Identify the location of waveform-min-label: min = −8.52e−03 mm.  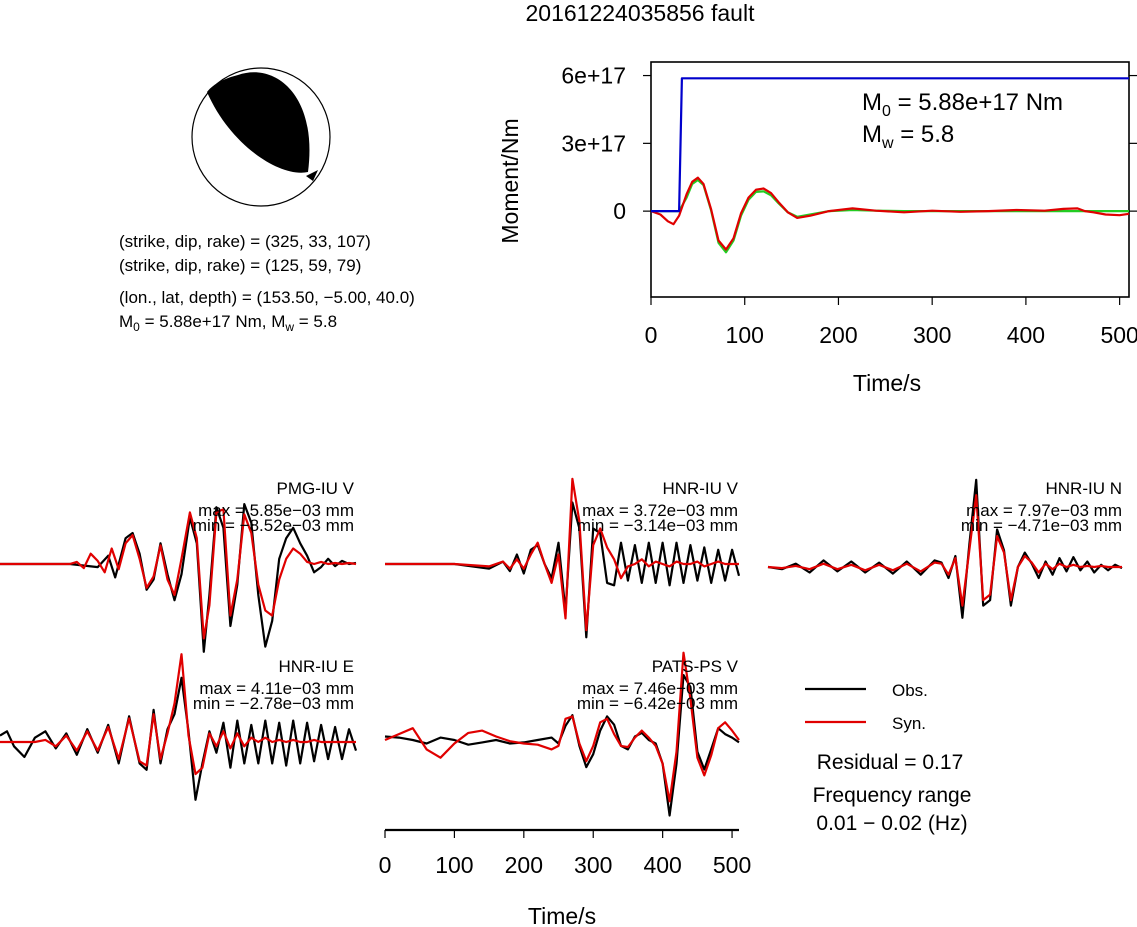
(273, 525).